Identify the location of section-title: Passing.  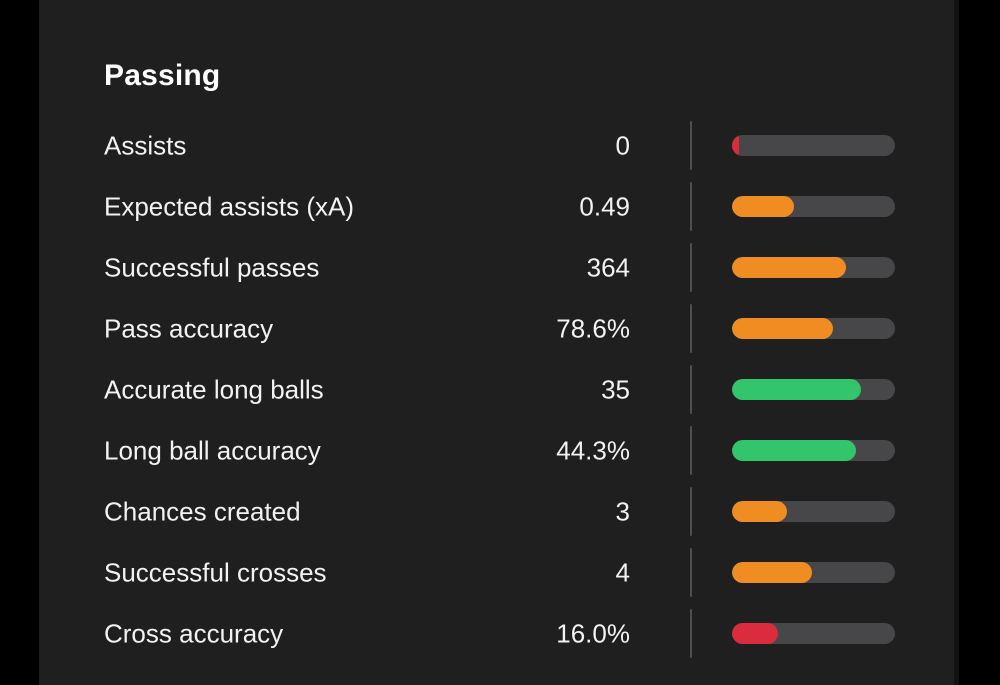
(162, 75).